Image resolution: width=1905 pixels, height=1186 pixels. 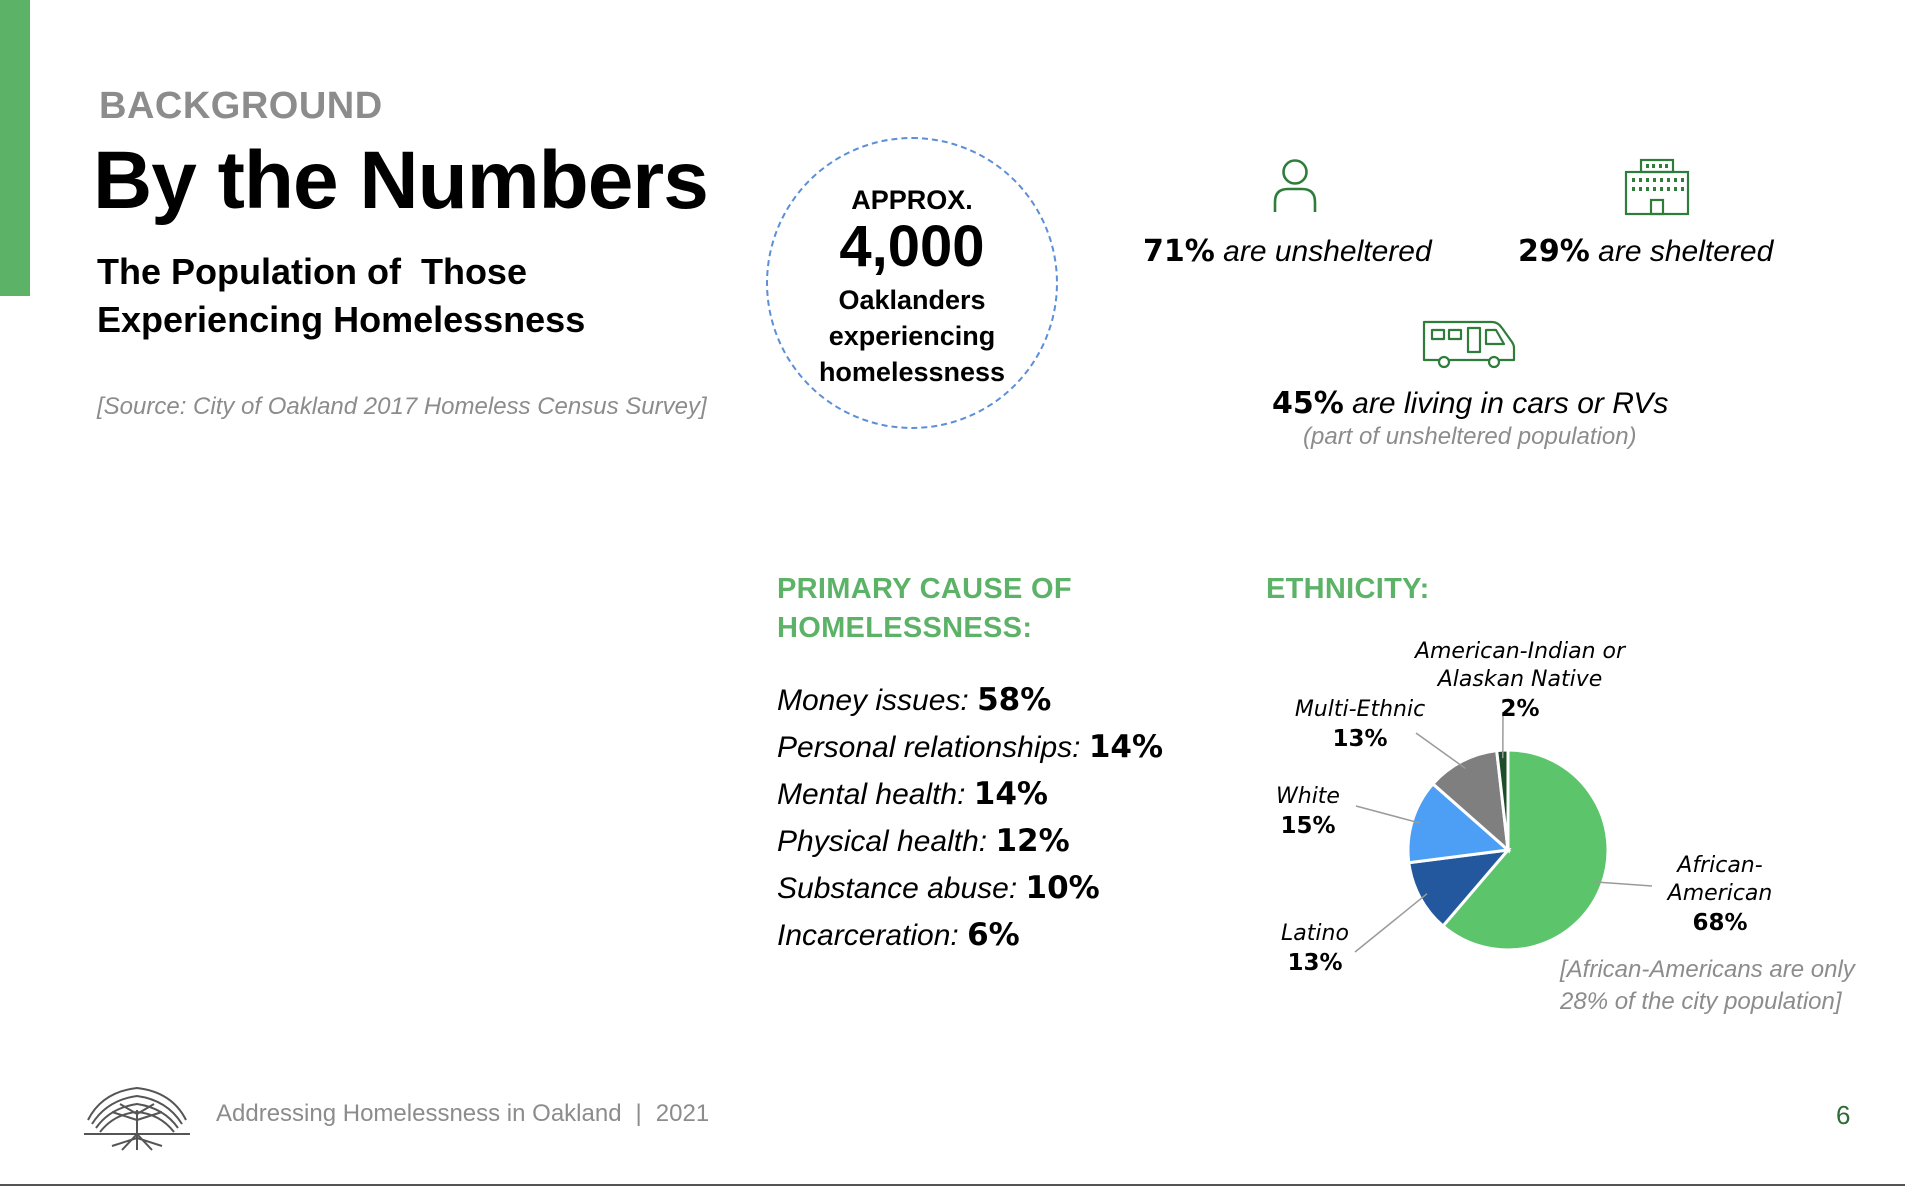 I want to click on cause-item: Personal relationships: 14%, so click(x=970, y=747).